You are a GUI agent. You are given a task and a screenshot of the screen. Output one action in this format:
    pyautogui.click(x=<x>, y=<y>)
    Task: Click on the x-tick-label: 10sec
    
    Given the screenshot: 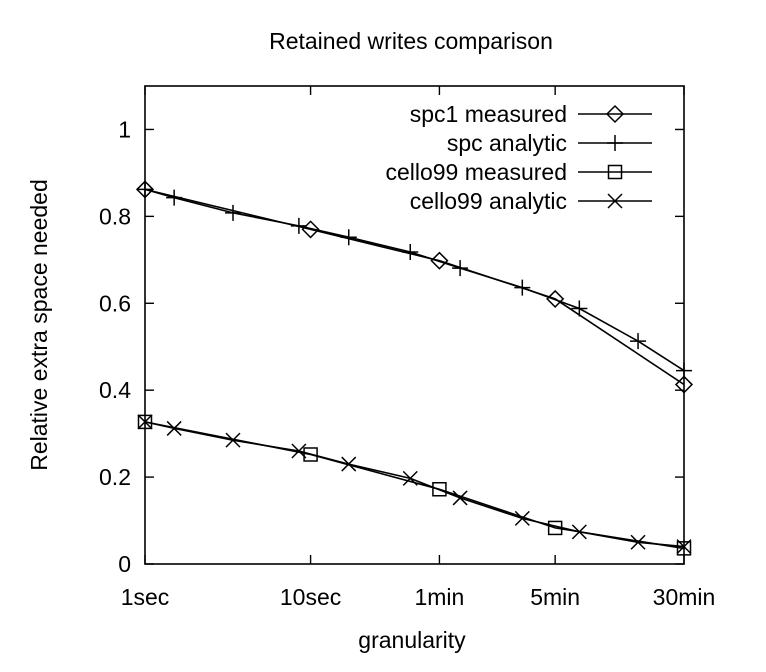 What is the action you would take?
    pyautogui.click(x=310, y=597)
    